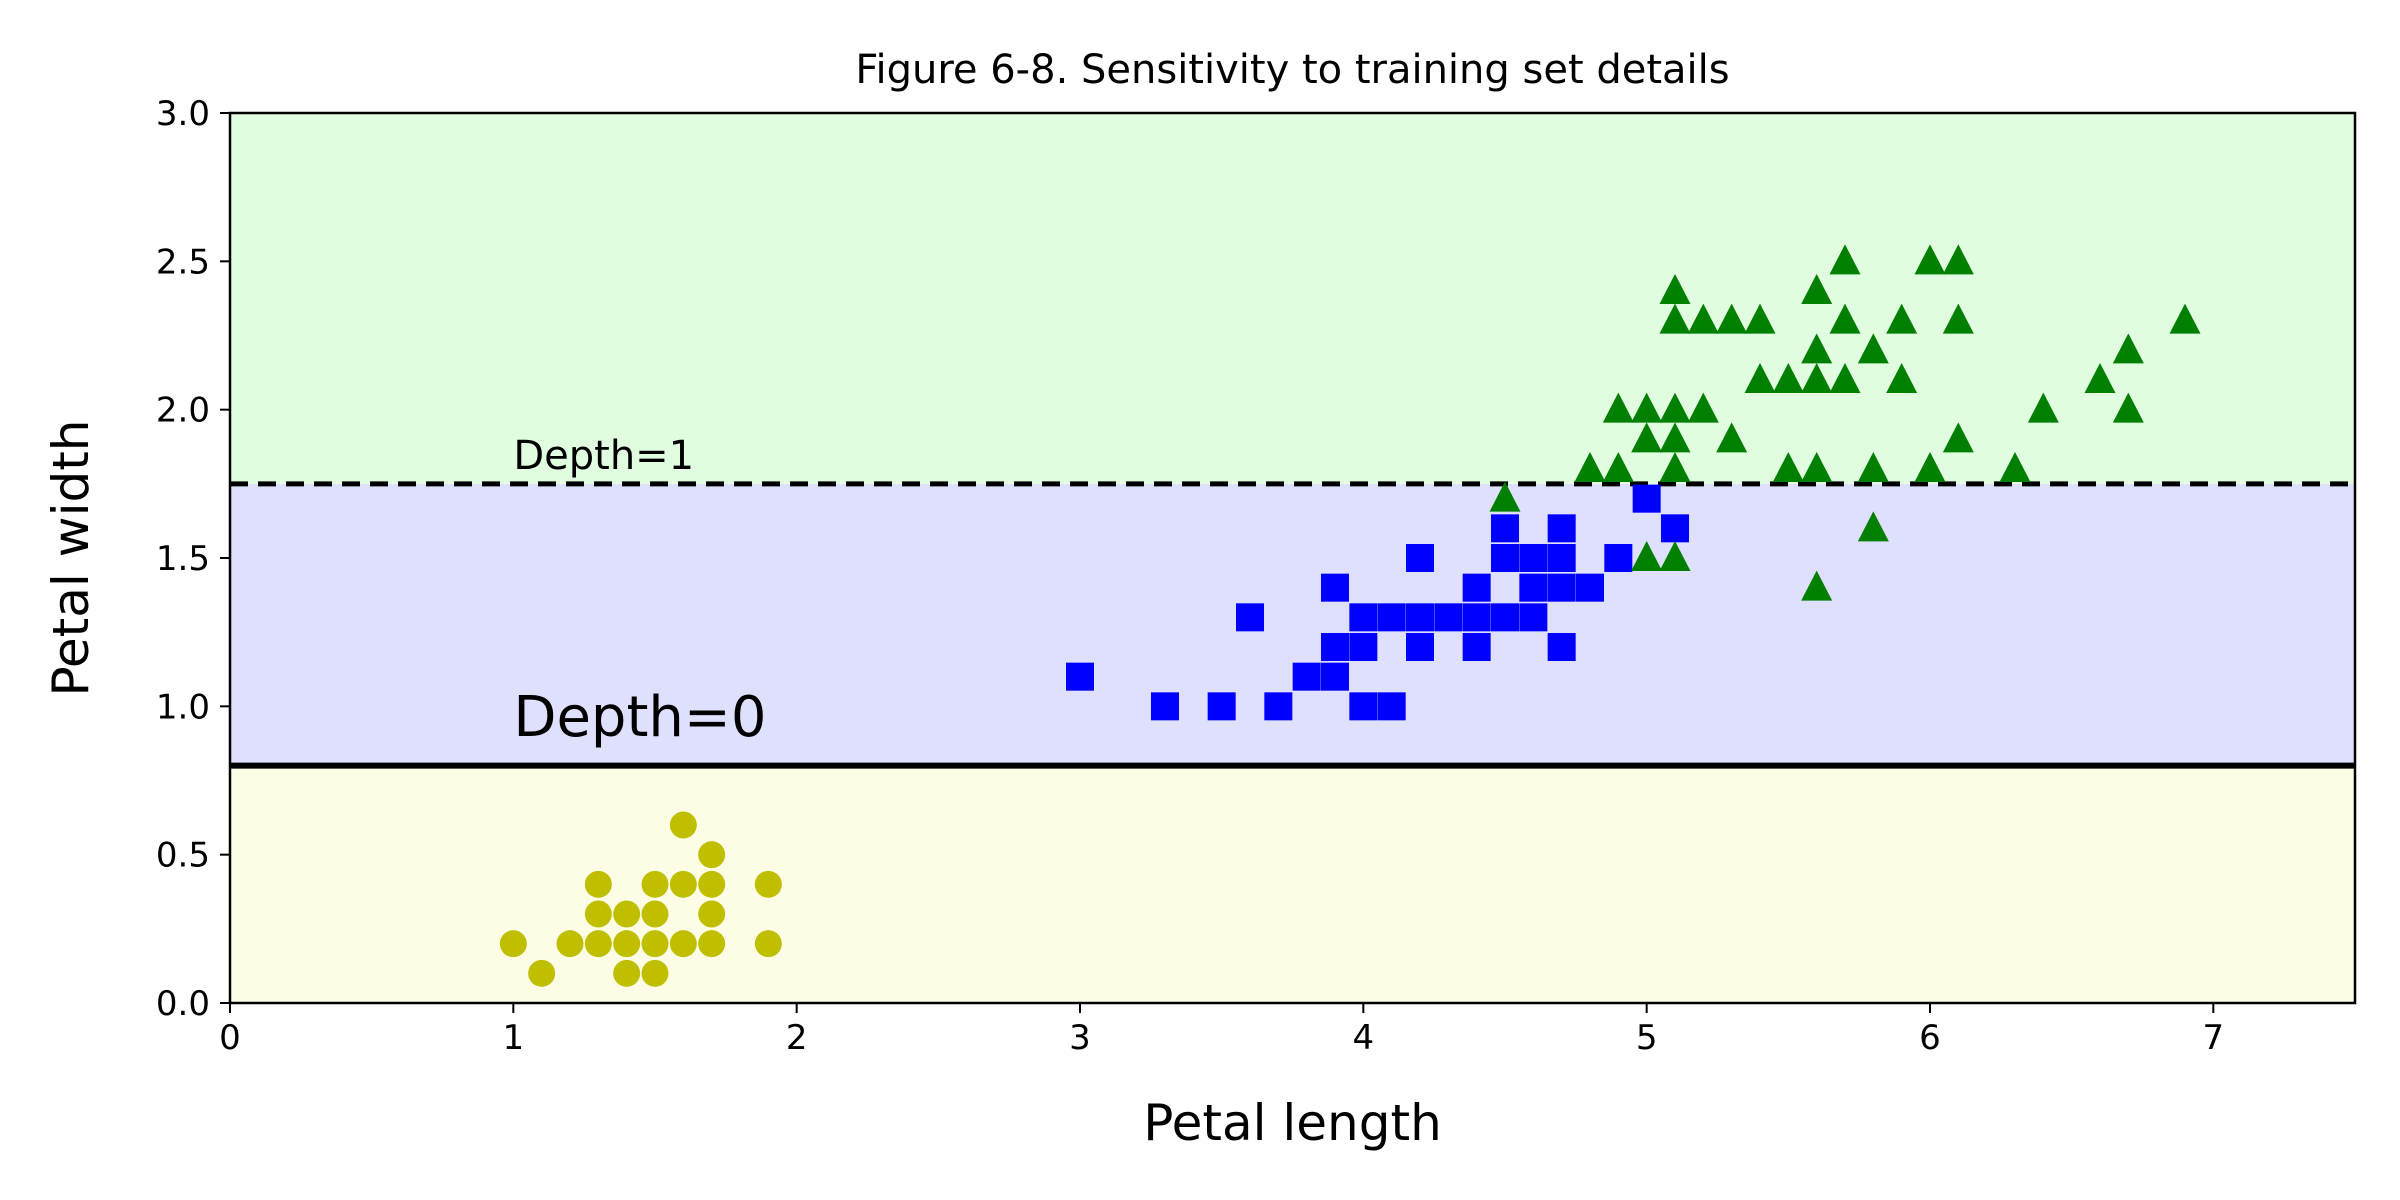 This screenshot has width=2400, height=1200. What do you see at coordinates (2214, 1038) in the screenshot?
I see `x-tick-label: 7` at bounding box center [2214, 1038].